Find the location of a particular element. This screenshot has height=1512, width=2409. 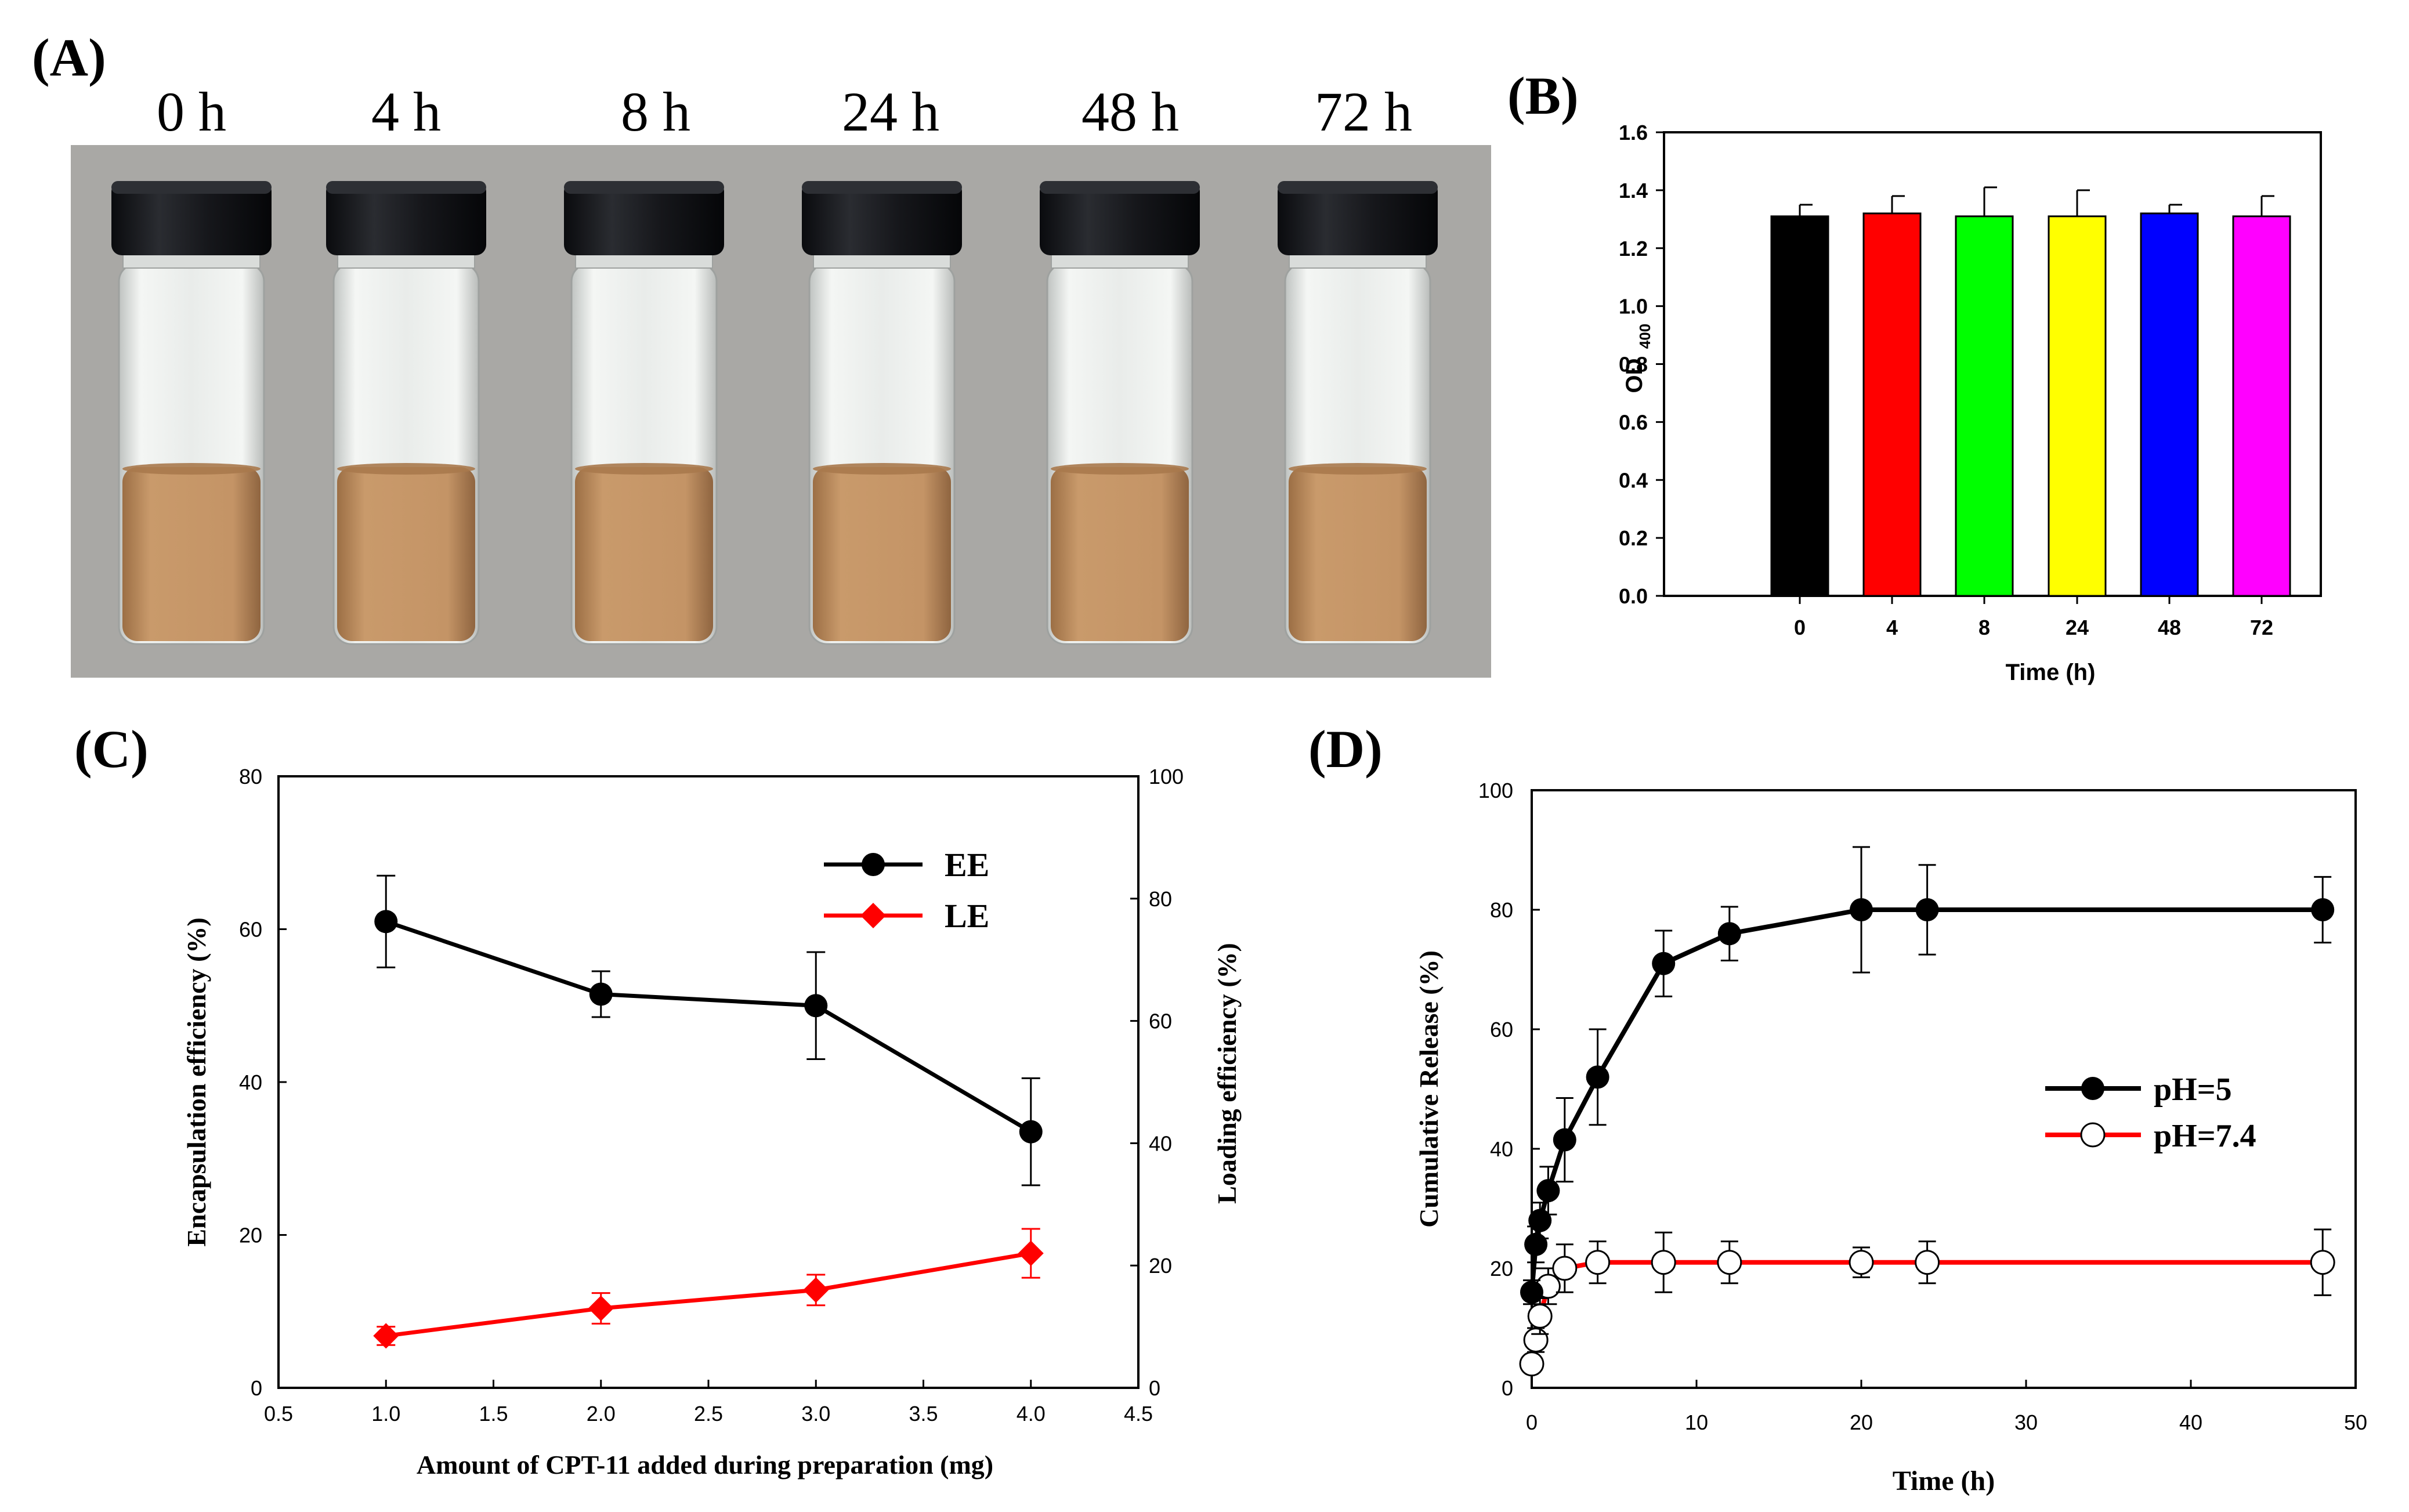

time-label: 72 h is located at coordinates (1363, 112).